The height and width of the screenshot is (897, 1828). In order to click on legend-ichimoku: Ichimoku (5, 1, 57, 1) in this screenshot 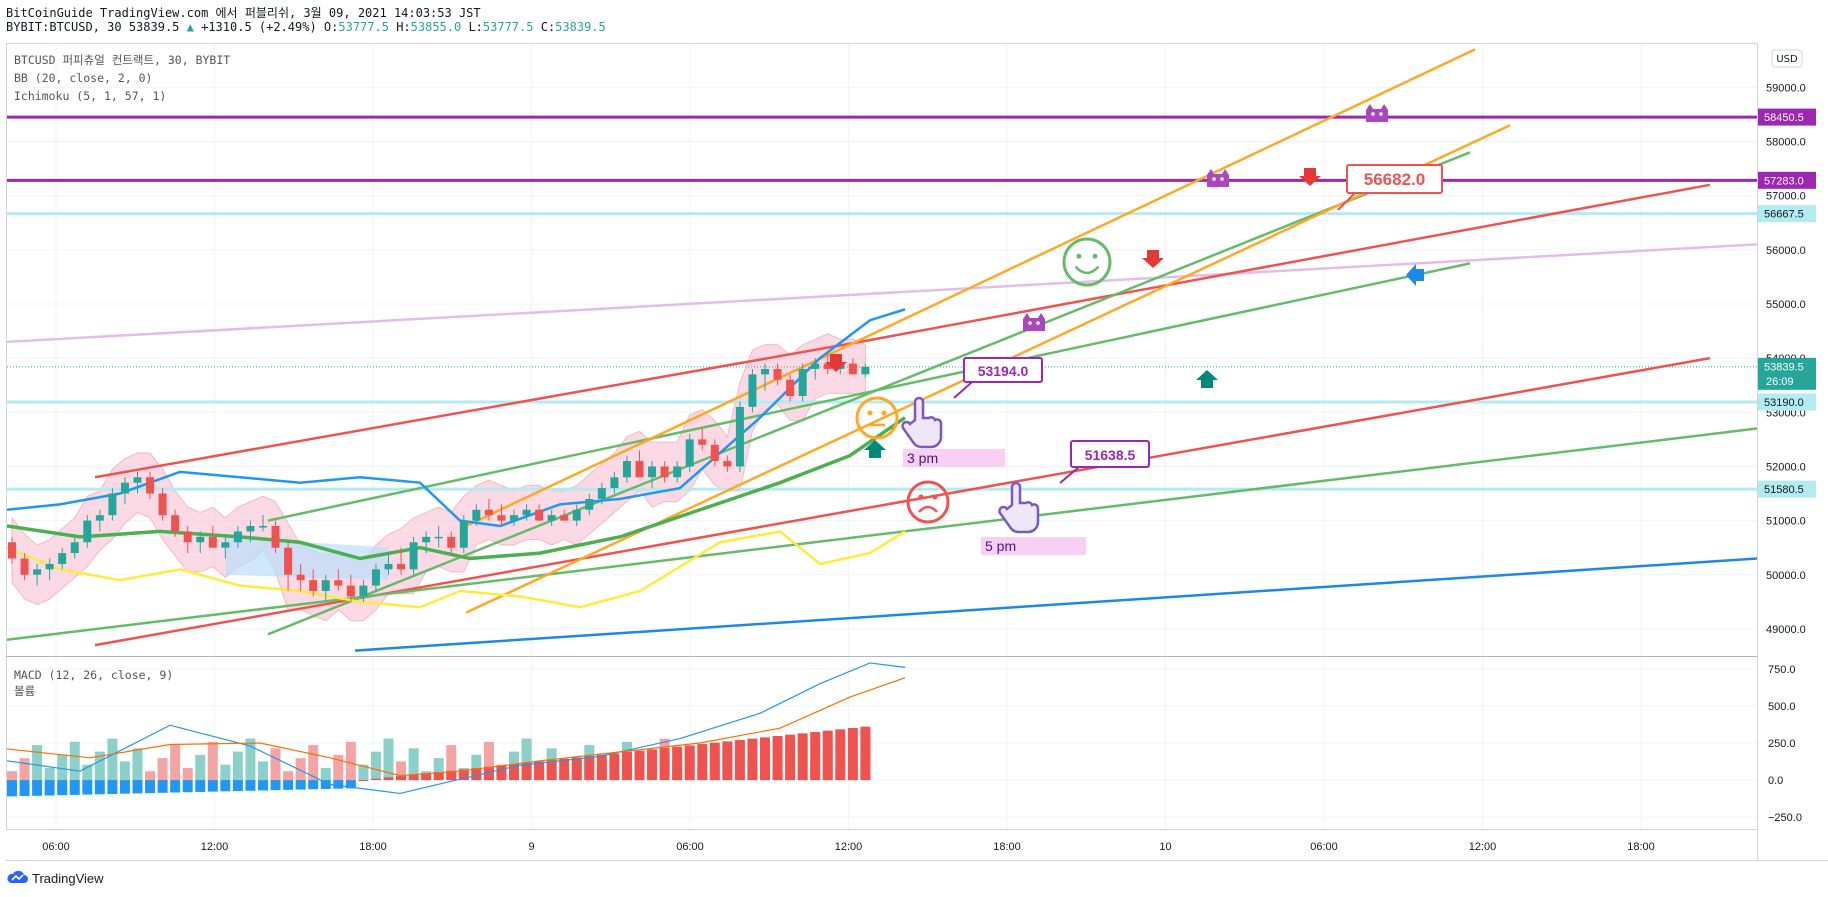, I will do `click(90, 96)`.